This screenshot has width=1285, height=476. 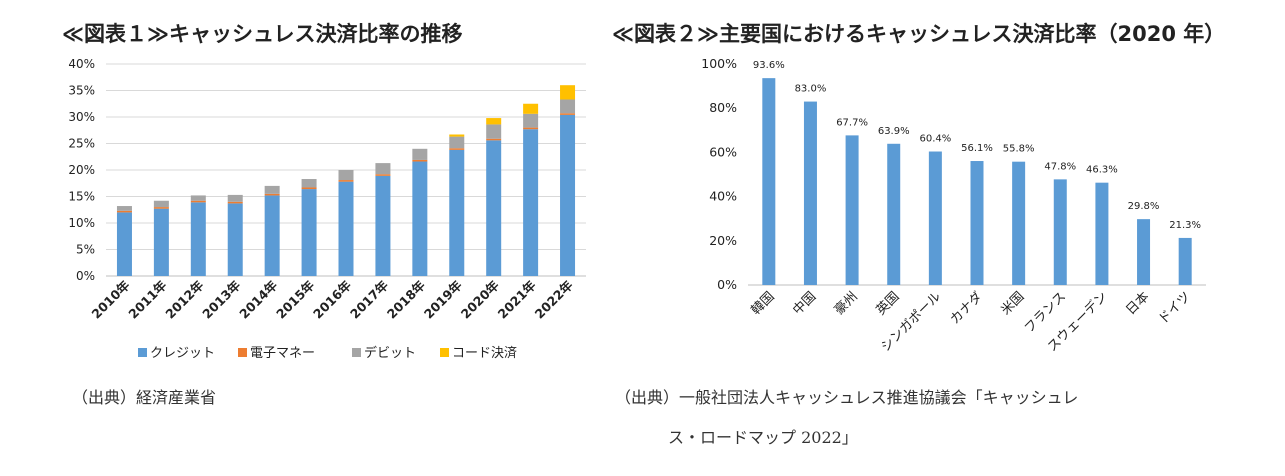 I want to click on data-label: 83.0%, so click(x=811, y=89).